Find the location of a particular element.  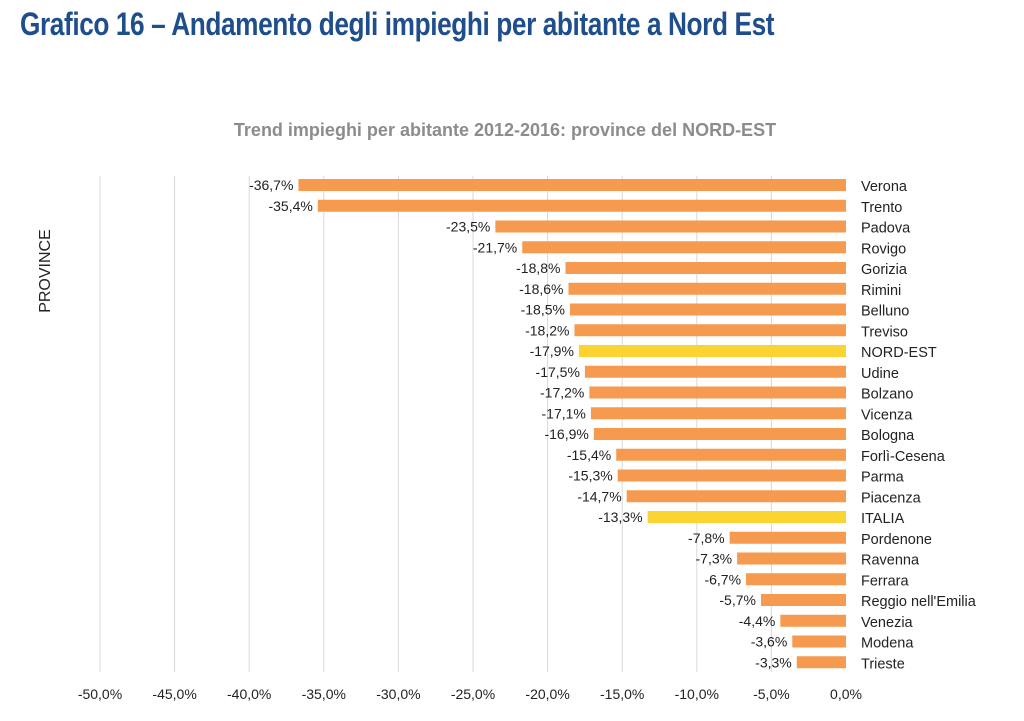

category-label: Ferrara is located at coordinates (885, 581).